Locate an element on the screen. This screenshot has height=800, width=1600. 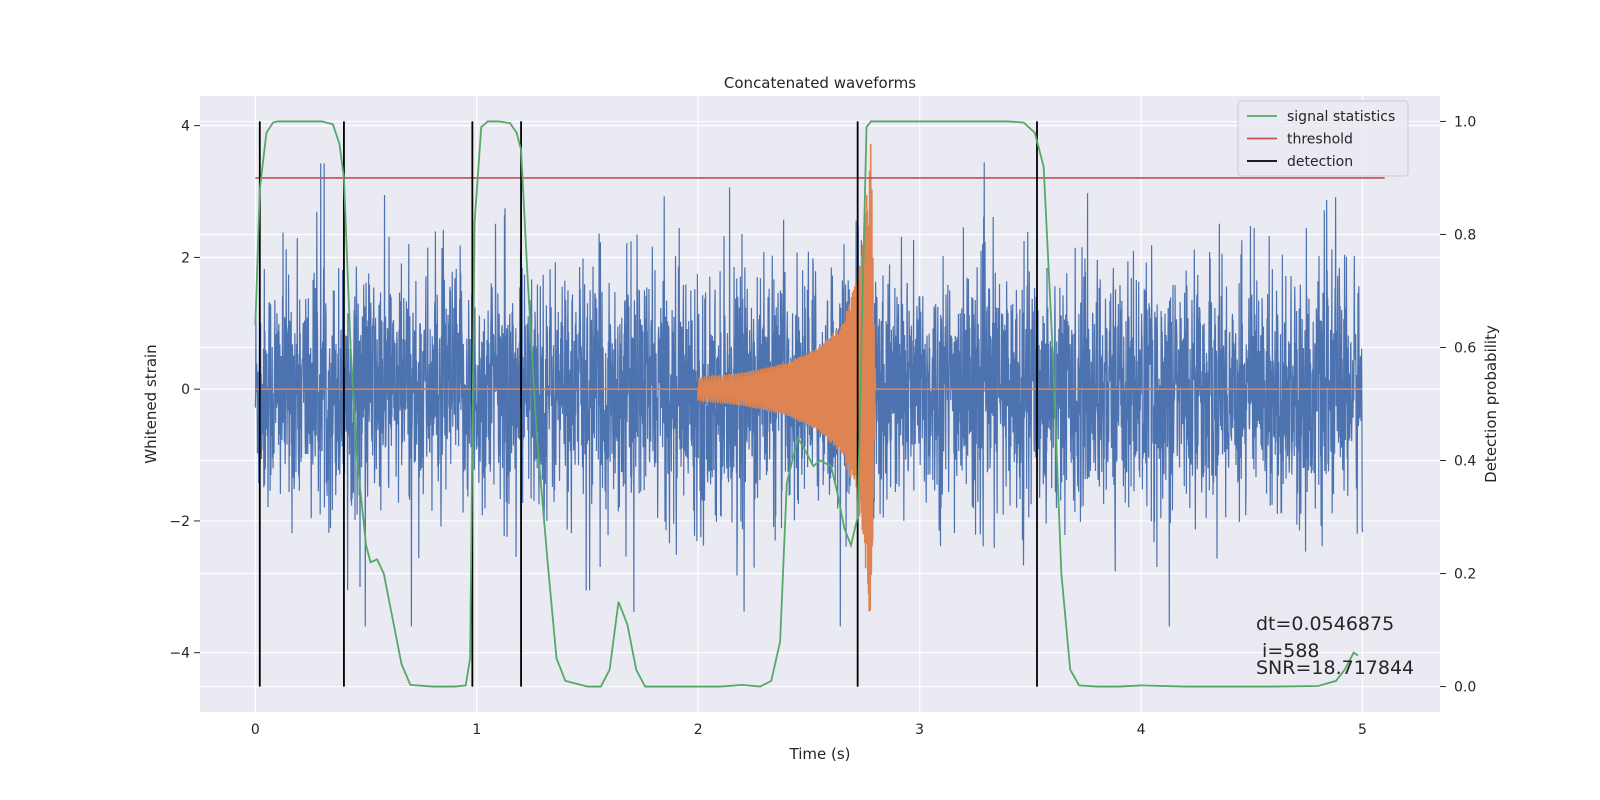
chart-title: Concatenated waveforms is located at coordinates (820, 83).